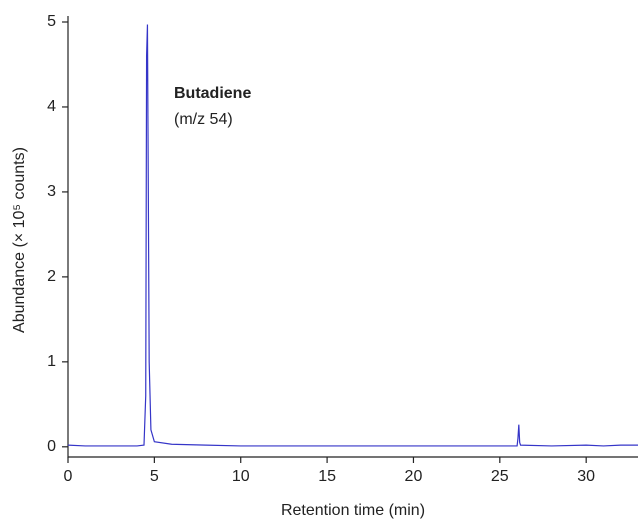  Describe the element at coordinates (154, 476) in the screenshot. I see `x-tick-label: 5` at that location.